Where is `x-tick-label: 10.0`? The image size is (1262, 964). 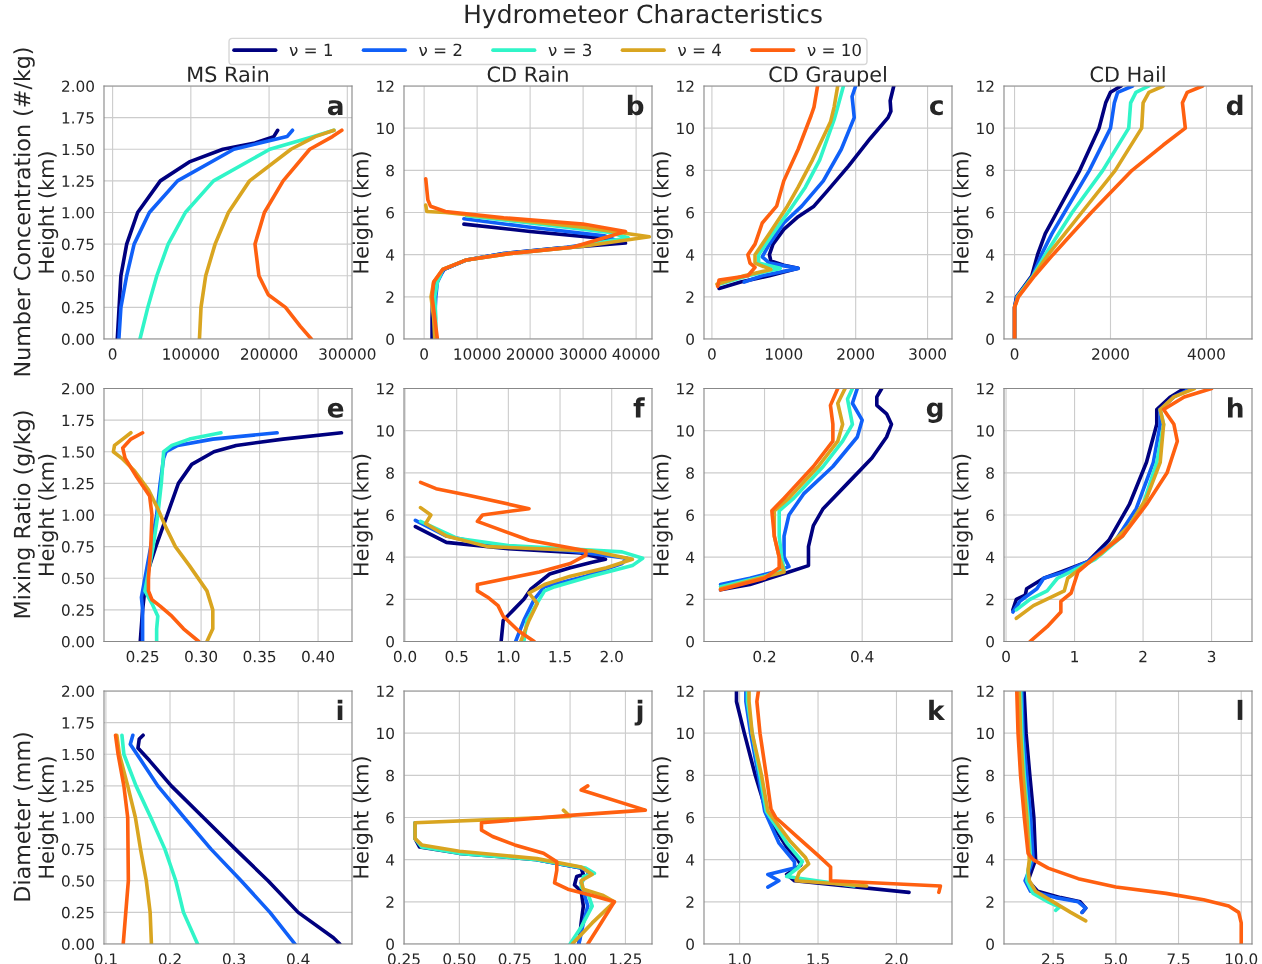 x-tick-label: 10.0 is located at coordinates (1241, 958).